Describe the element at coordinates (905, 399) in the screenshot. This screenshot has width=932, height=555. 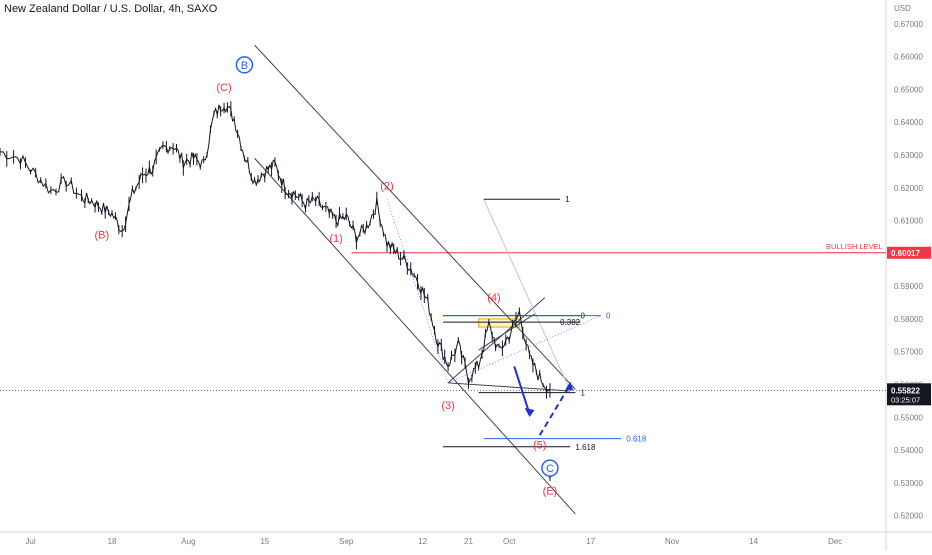
I see `current-price-countdown: 03:25:07` at that location.